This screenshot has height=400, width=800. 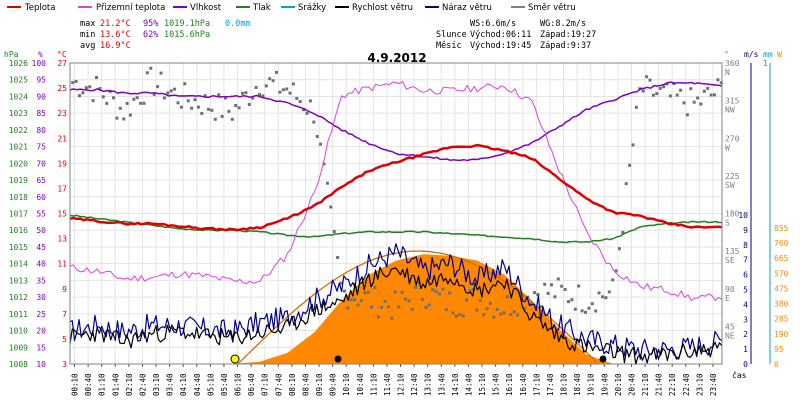 I want to click on dir-tick-deg: 270, so click(x=732, y=138).